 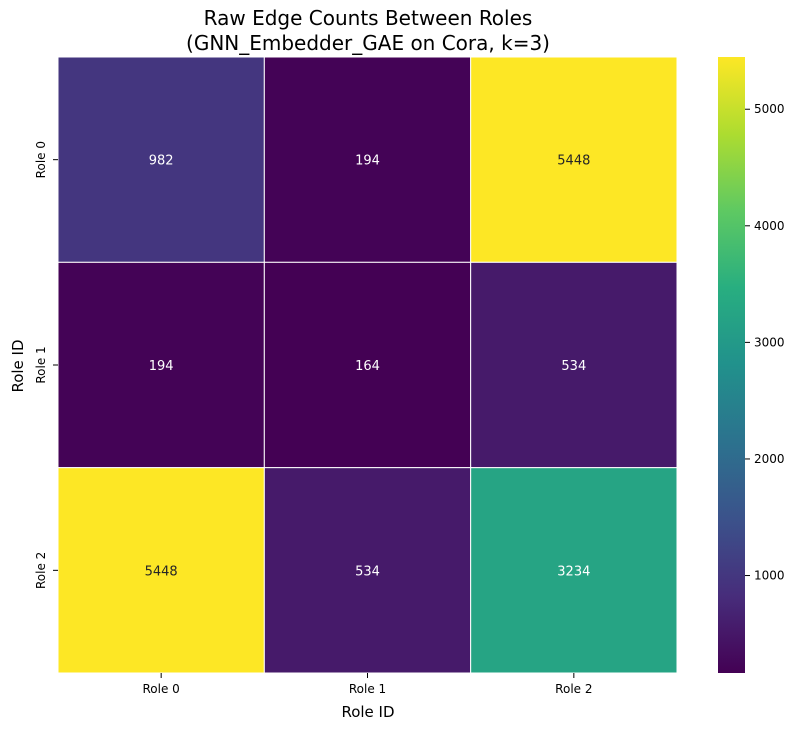 I want to click on x-tick-label: Role 1, so click(x=367, y=689).